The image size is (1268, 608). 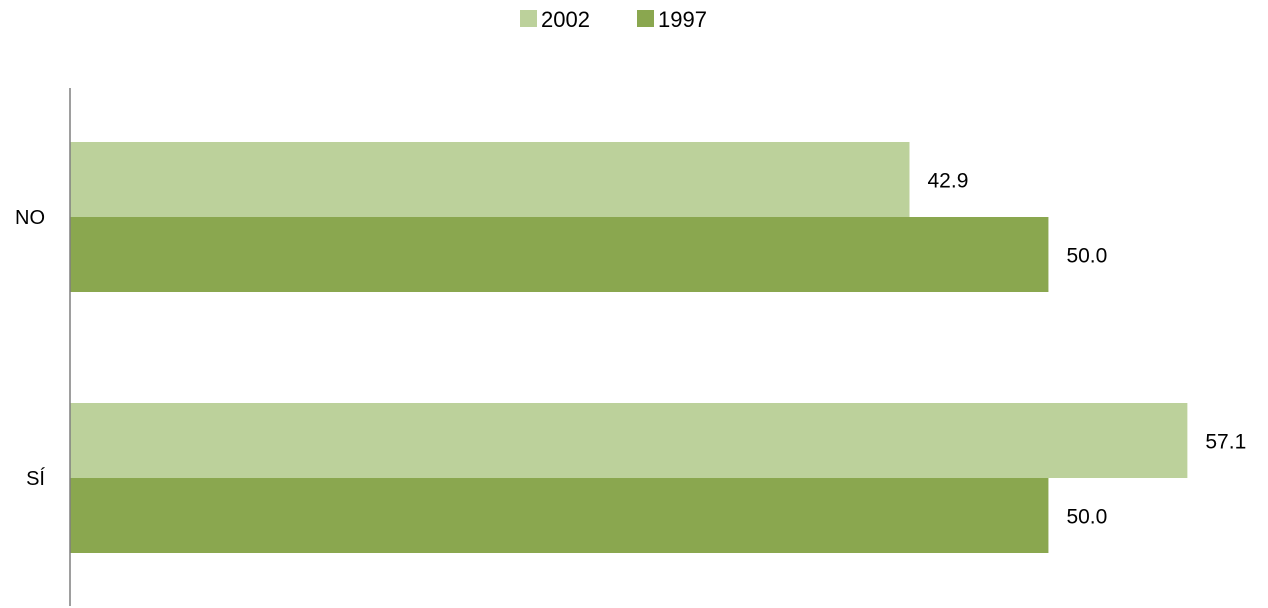 What do you see at coordinates (559, 254) in the screenshot?
I see `bar-NO-1997` at bounding box center [559, 254].